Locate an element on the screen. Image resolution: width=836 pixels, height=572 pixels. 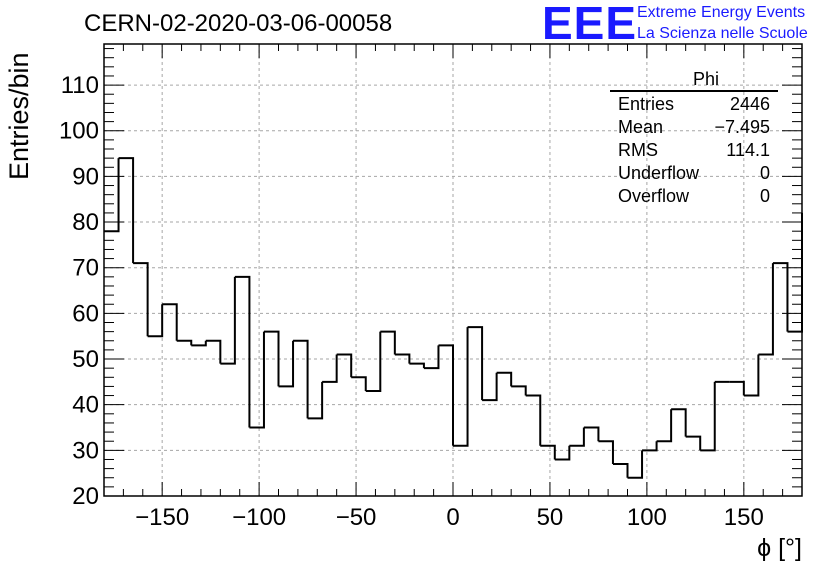
eee-logo: EEE is located at coordinates (590, 24).